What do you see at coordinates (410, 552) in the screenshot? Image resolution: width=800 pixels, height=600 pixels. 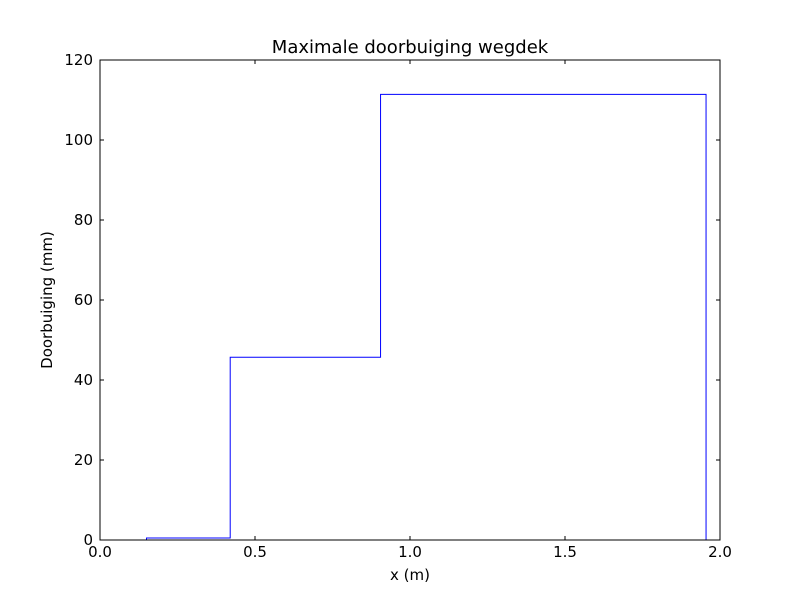 I see `x-tick-label: 1.0` at bounding box center [410, 552].